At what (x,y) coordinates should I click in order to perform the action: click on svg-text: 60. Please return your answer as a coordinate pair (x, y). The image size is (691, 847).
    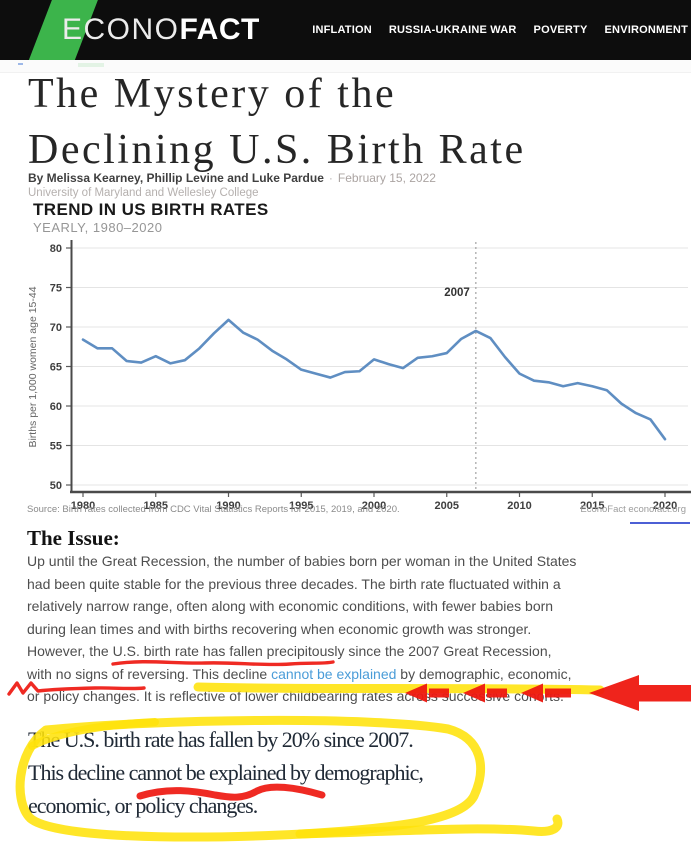
    Looking at the image, I should click on (56, 407).